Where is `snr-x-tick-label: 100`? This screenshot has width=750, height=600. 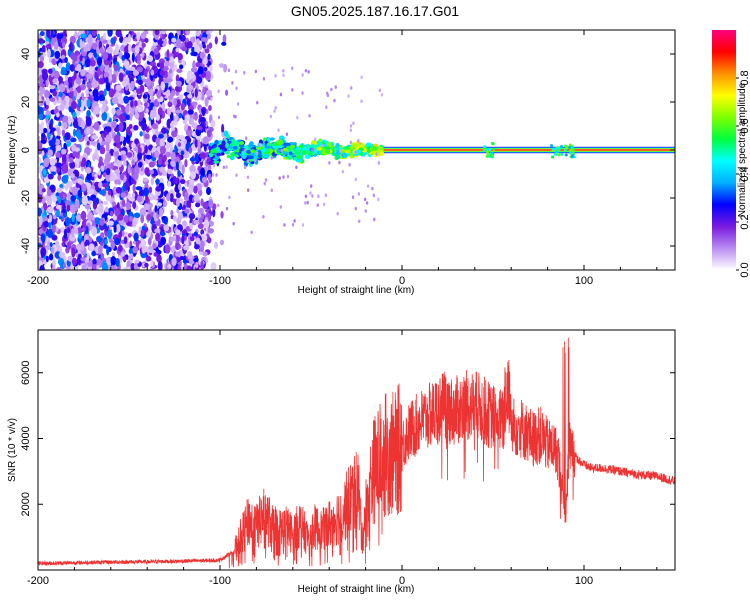 snr-x-tick-label: 100 is located at coordinates (584, 581).